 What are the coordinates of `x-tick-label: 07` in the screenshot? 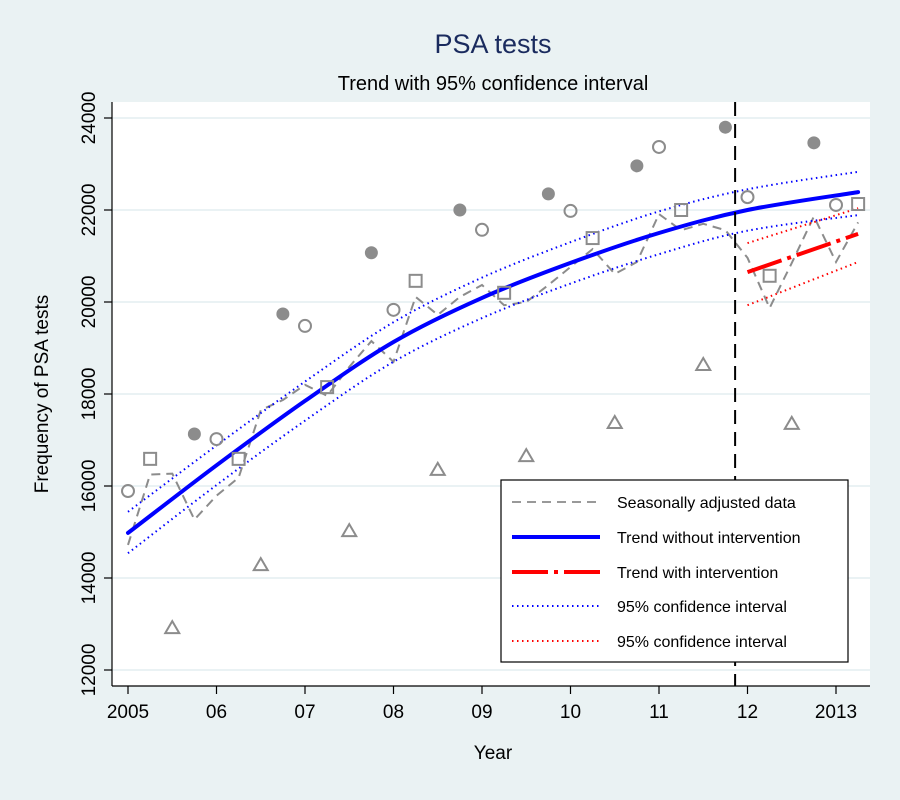 It's located at (304, 712).